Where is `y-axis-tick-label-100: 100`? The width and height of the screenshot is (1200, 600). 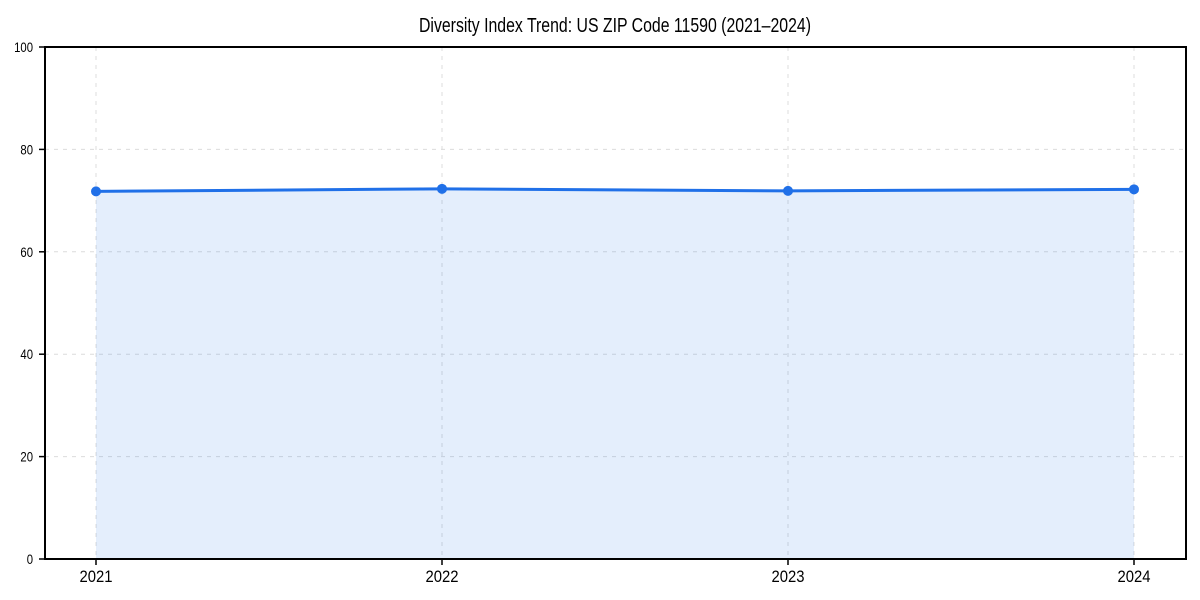 y-axis-tick-label-100: 100 is located at coordinates (23, 47).